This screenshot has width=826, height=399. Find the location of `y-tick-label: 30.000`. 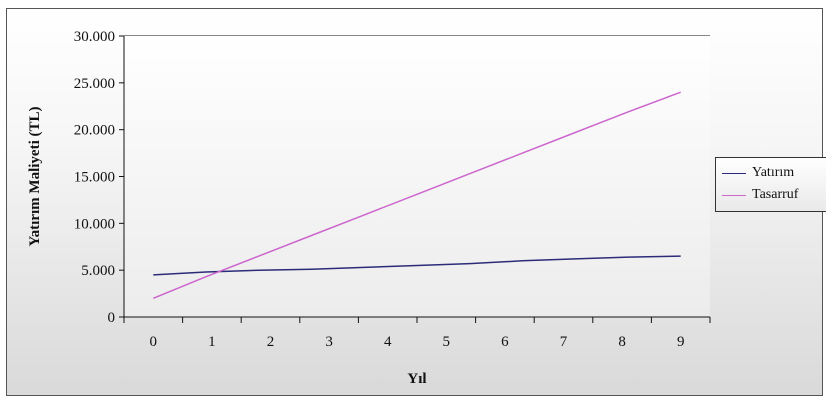

y-tick-label: 30.000 is located at coordinates (94, 37).